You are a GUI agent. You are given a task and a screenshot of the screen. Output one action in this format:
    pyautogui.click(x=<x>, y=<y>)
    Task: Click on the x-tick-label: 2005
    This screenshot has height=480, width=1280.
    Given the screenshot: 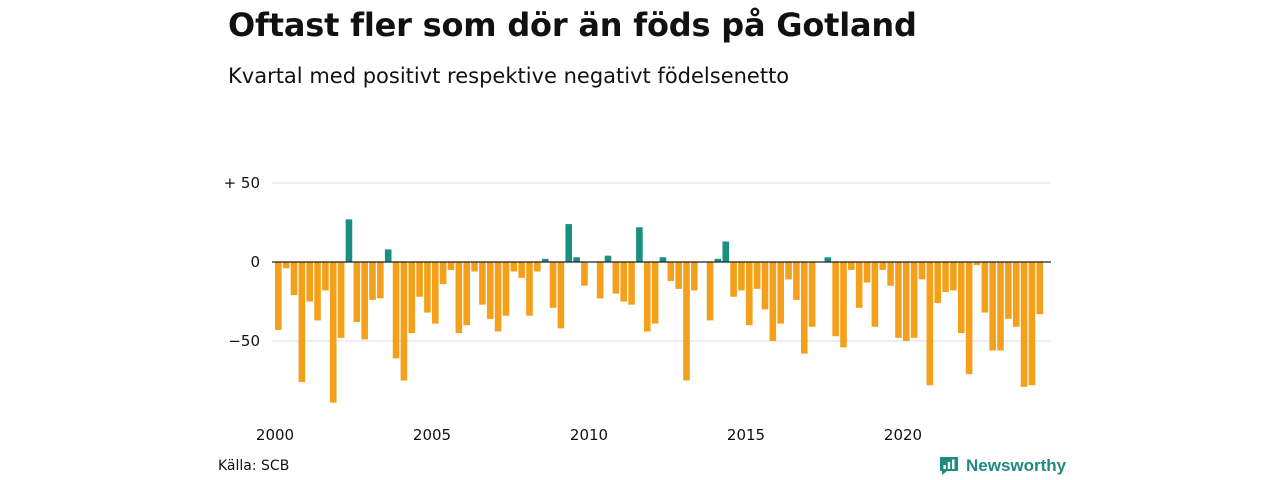 What is the action you would take?
    pyautogui.click(x=432, y=435)
    